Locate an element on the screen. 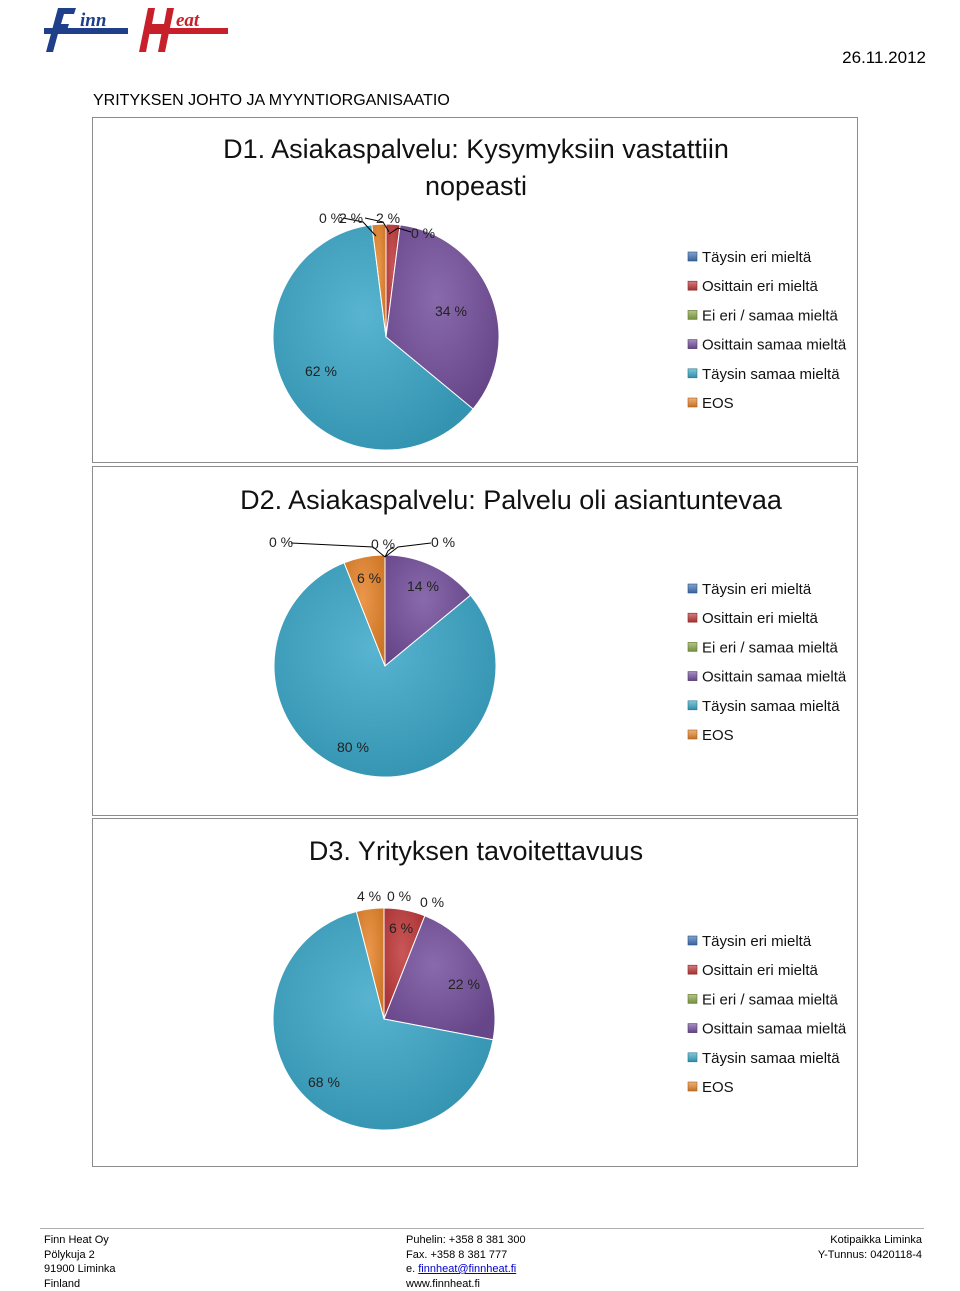  footer-street: Pölykuja 2 is located at coordinates (80, 1255).